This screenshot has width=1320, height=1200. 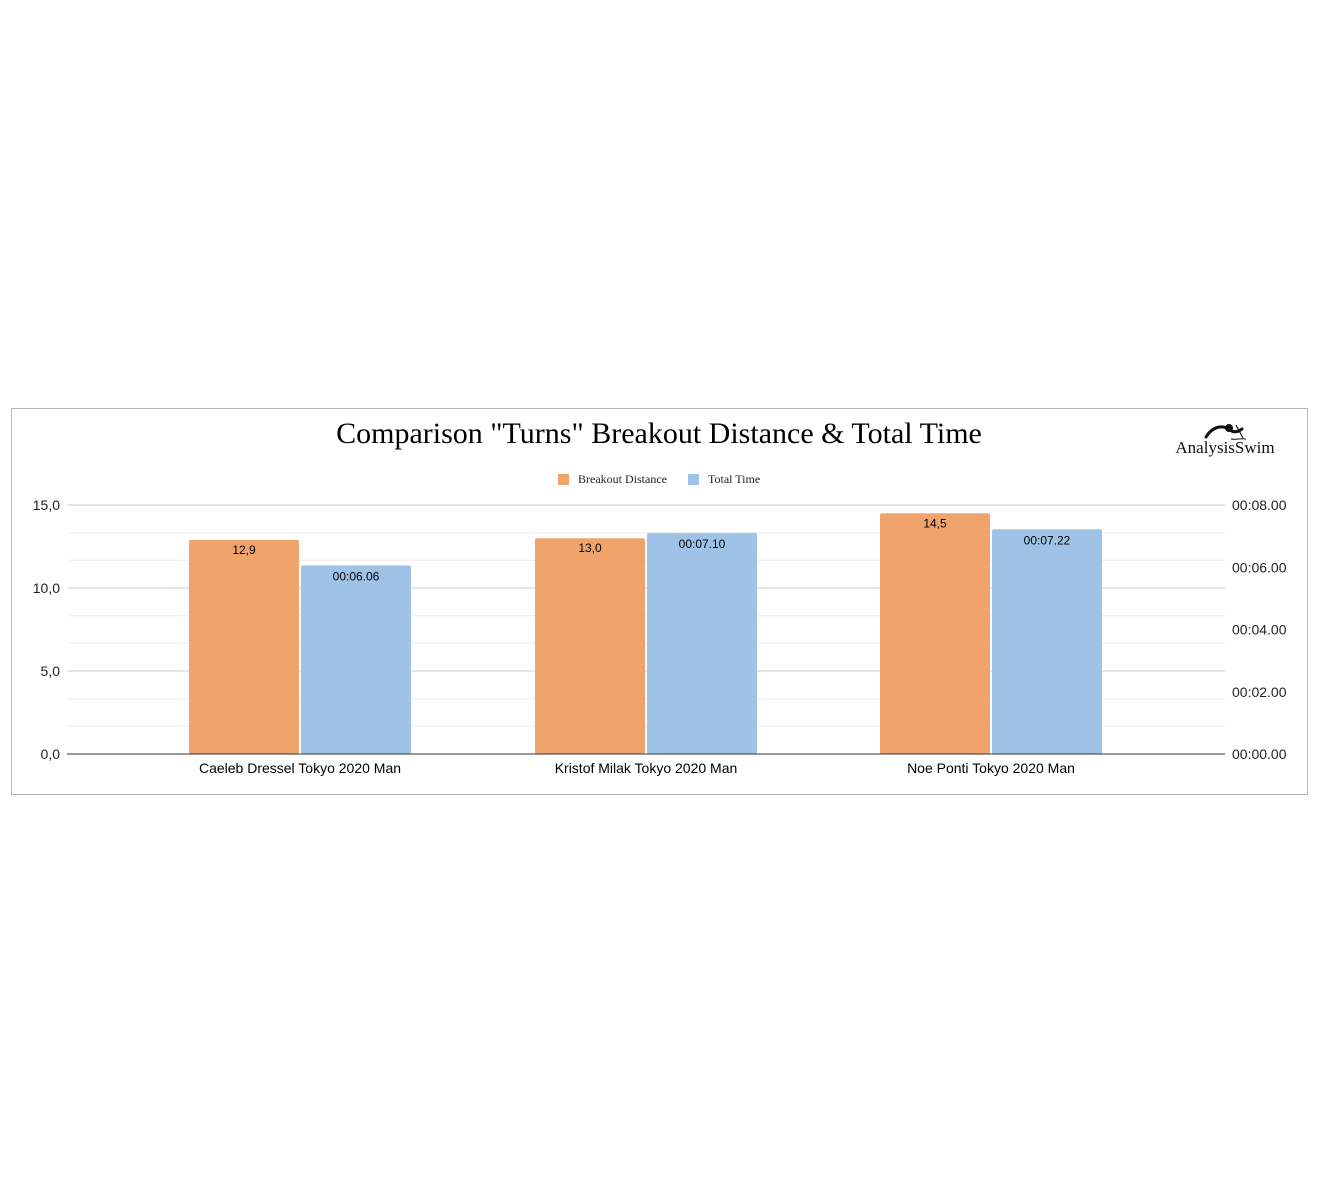 What do you see at coordinates (1259, 692) in the screenshot?
I see `y-right-tick-label: 00:02.00` at bounding box center [1259, 692].